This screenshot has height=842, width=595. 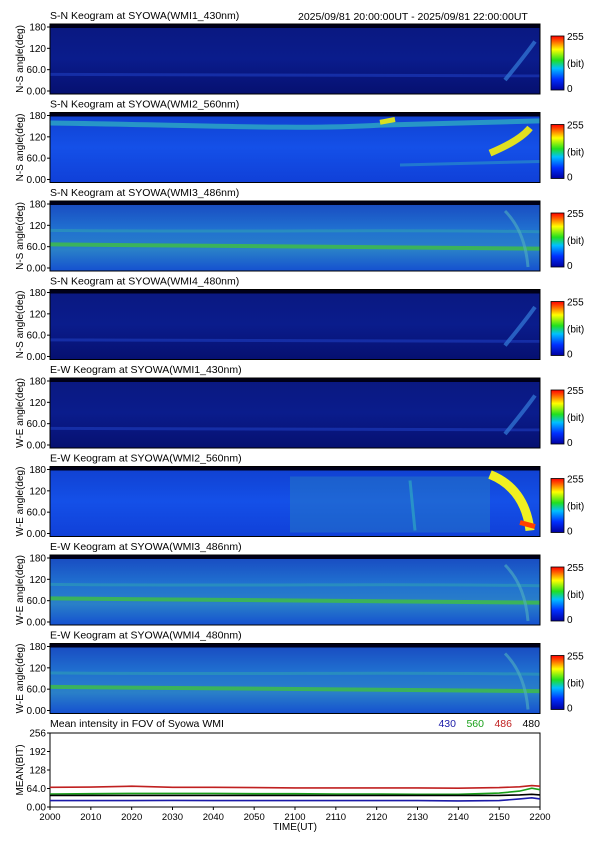 What do you see at coordinates (131, 817) in the screenshot?
I see `x-tick-label: 2020` at bounding box center [131, 817].